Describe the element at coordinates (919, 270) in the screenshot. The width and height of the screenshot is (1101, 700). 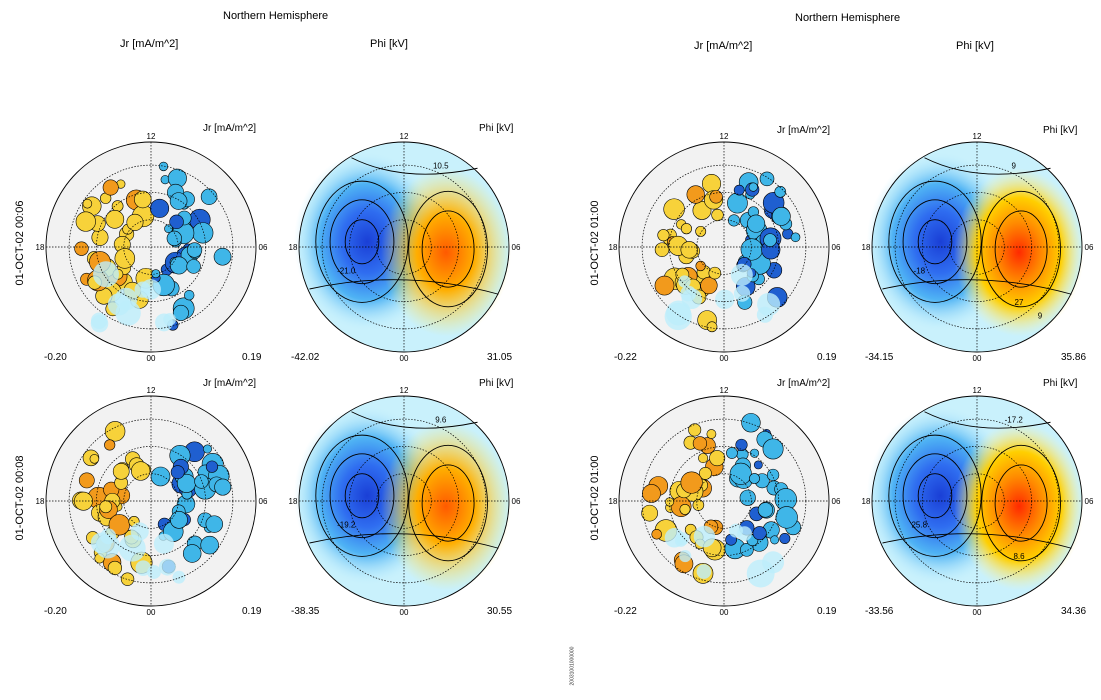
I see `contour-value-label: -18` at that location.